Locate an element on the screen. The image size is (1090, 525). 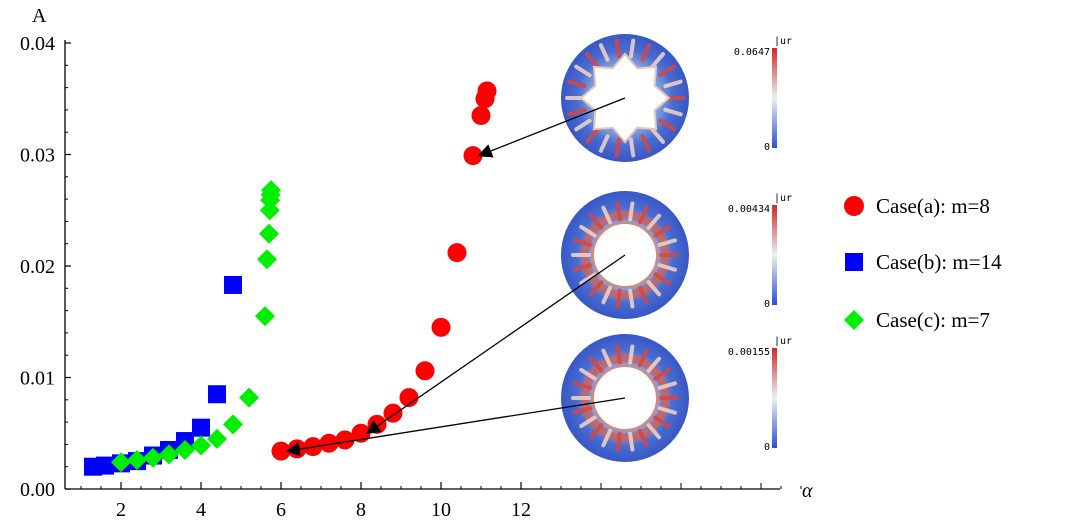
y-tick-label: 0.02 is located at coordinates (37, 267).